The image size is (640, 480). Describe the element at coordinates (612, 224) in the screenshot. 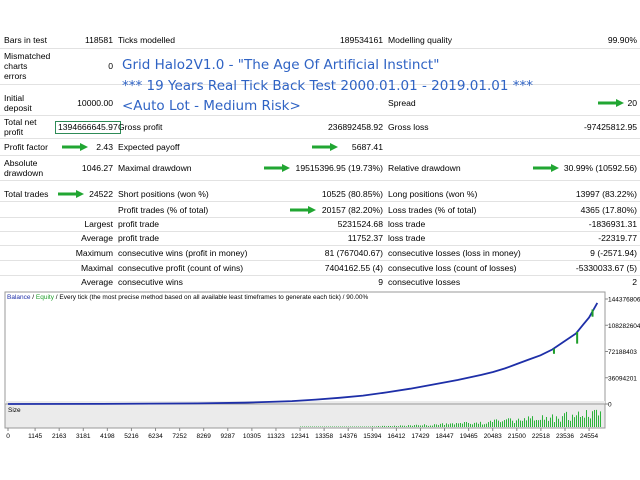

I see `largest-loss-value: -1836931.31` at that location.